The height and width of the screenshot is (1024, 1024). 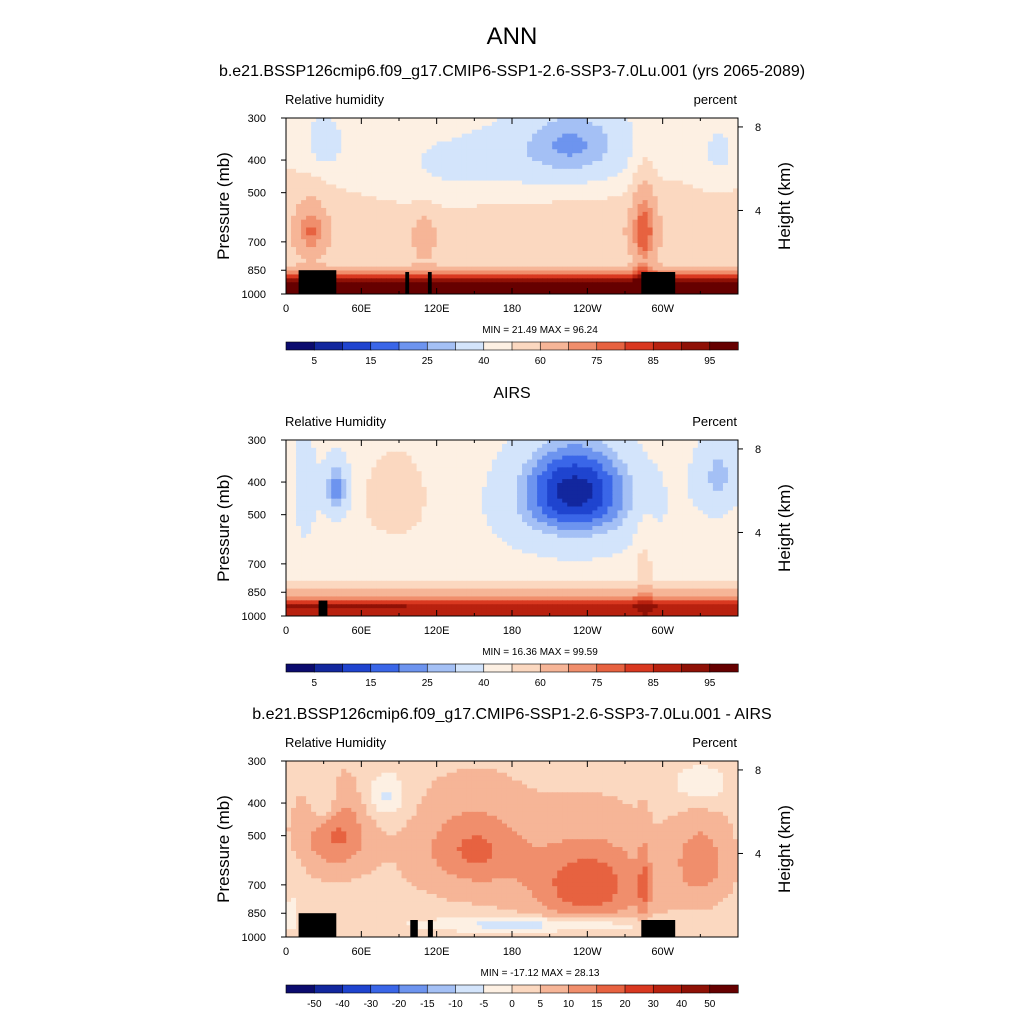 I want to click on variable-label: Relative Humidity, so click(x=336, y=742).